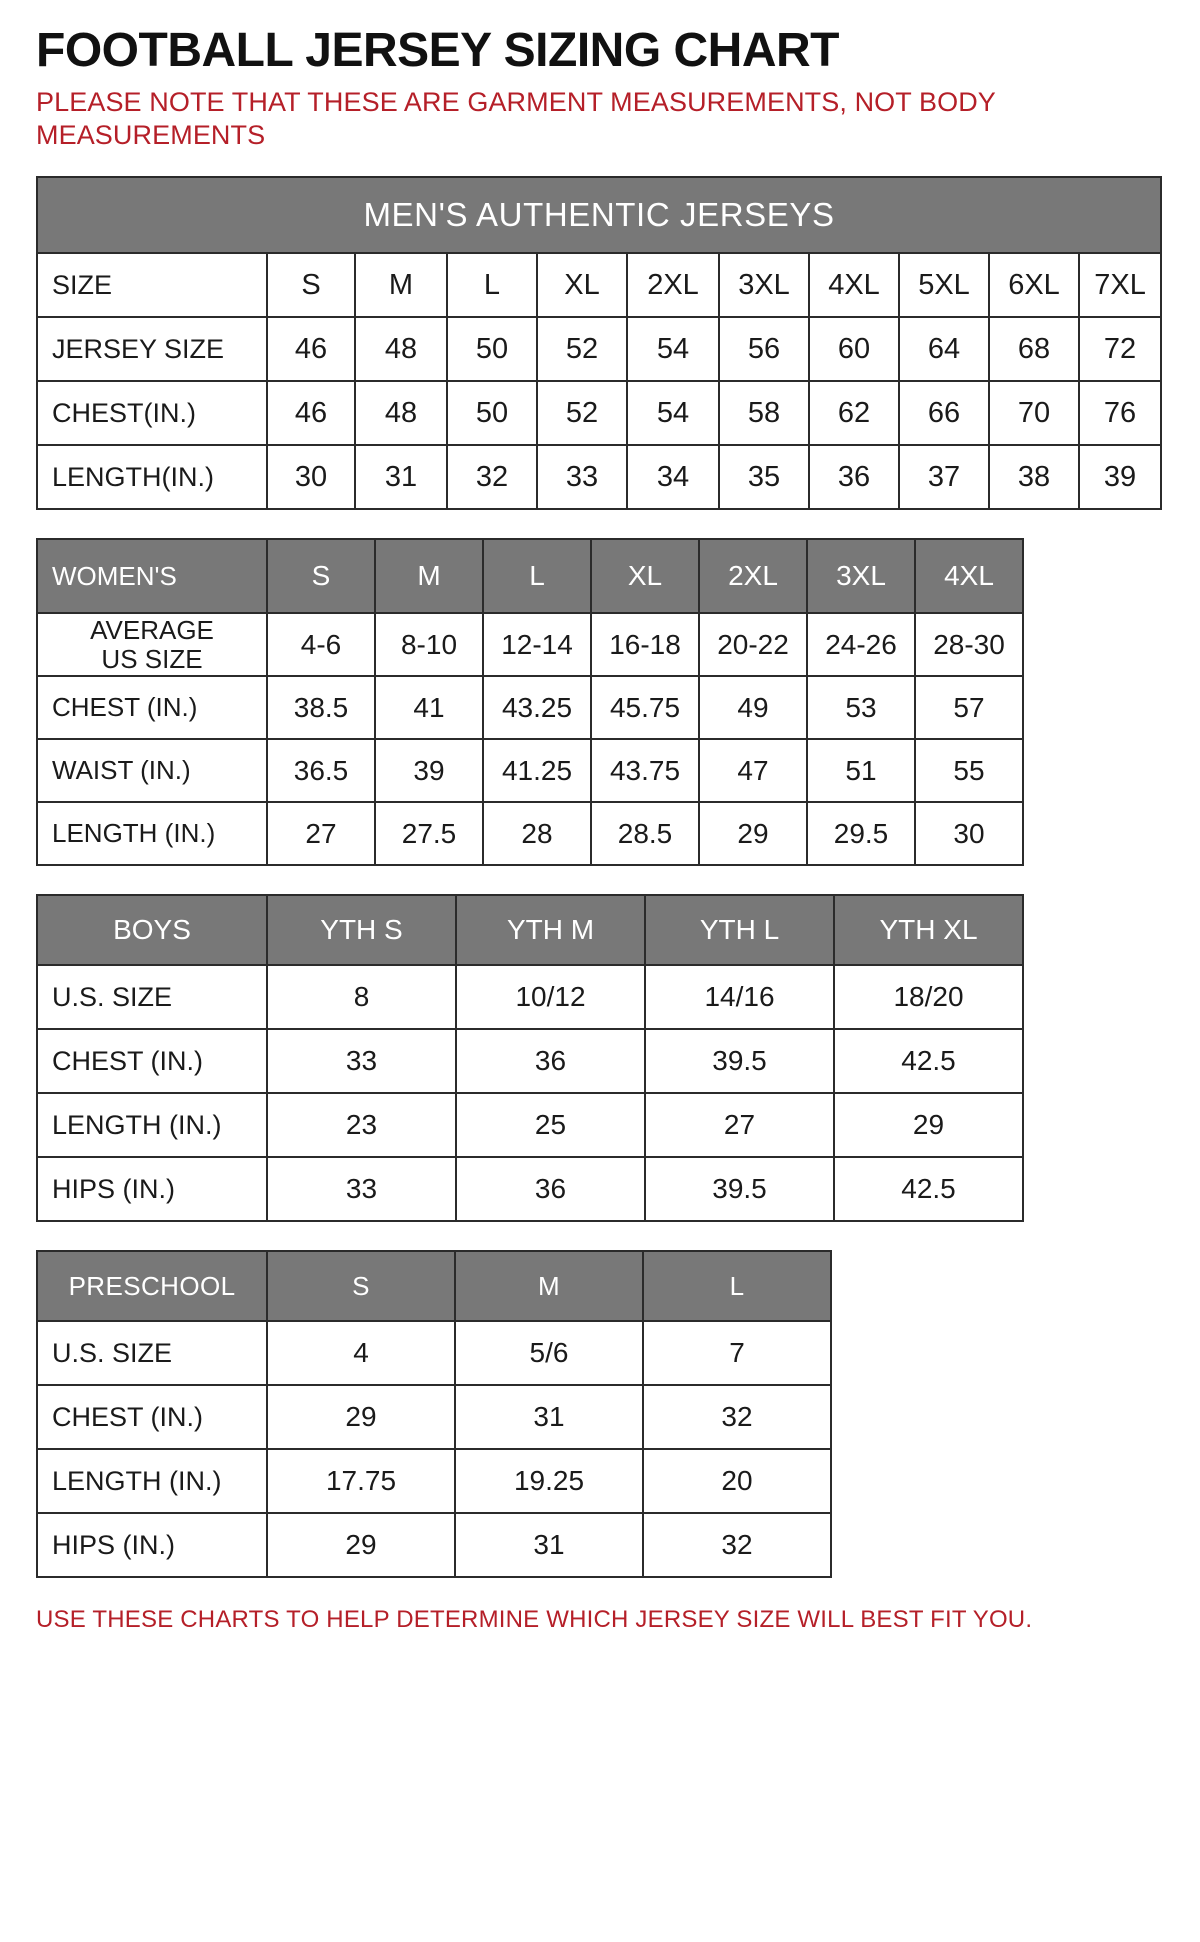  Describe the element at coordinates (530, 1061) in the screenshot. I see `table-row: CHEST (IN.) 33 36 39.5 42.5` at that location.